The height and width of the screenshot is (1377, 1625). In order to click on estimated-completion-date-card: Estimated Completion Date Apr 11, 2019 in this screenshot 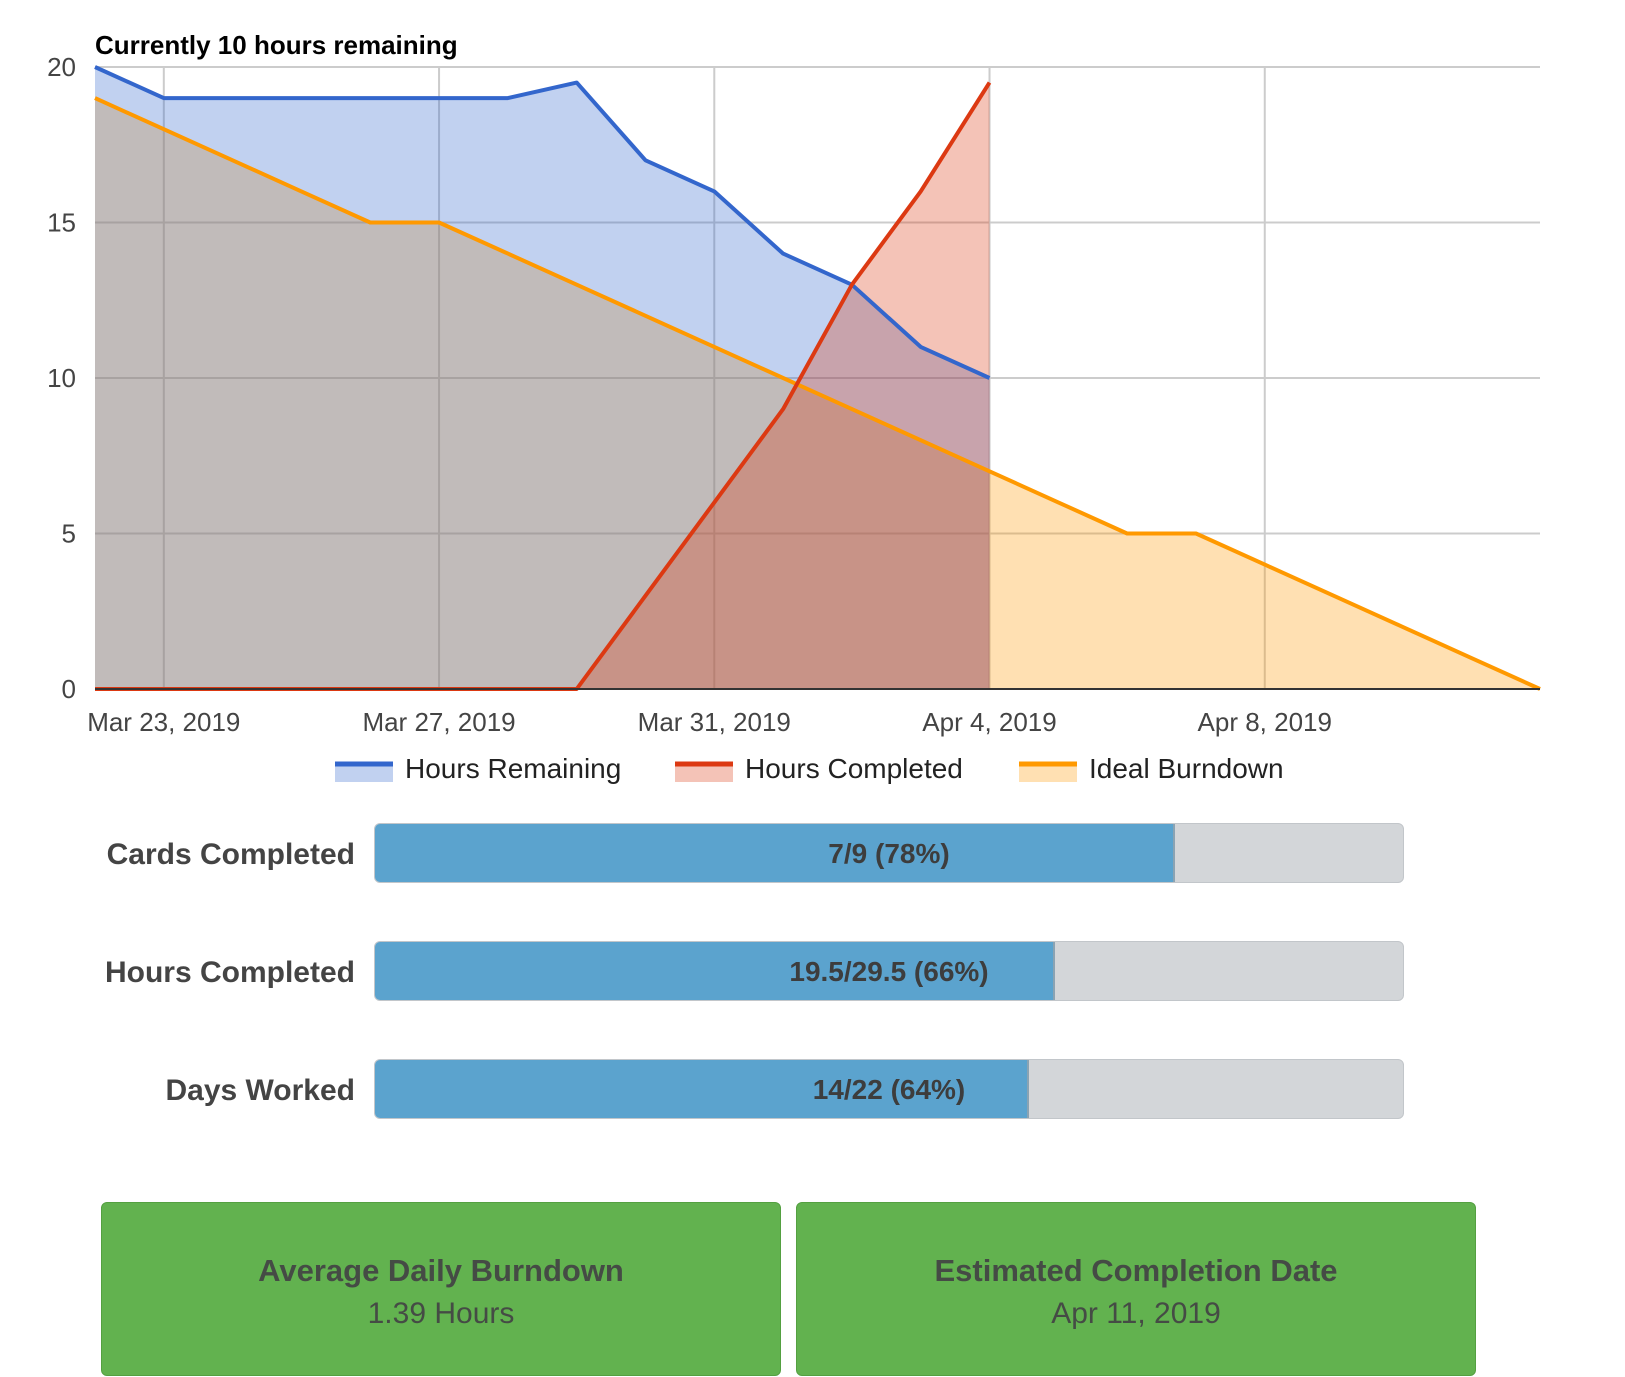, I will do `click(1136, 1289)`.